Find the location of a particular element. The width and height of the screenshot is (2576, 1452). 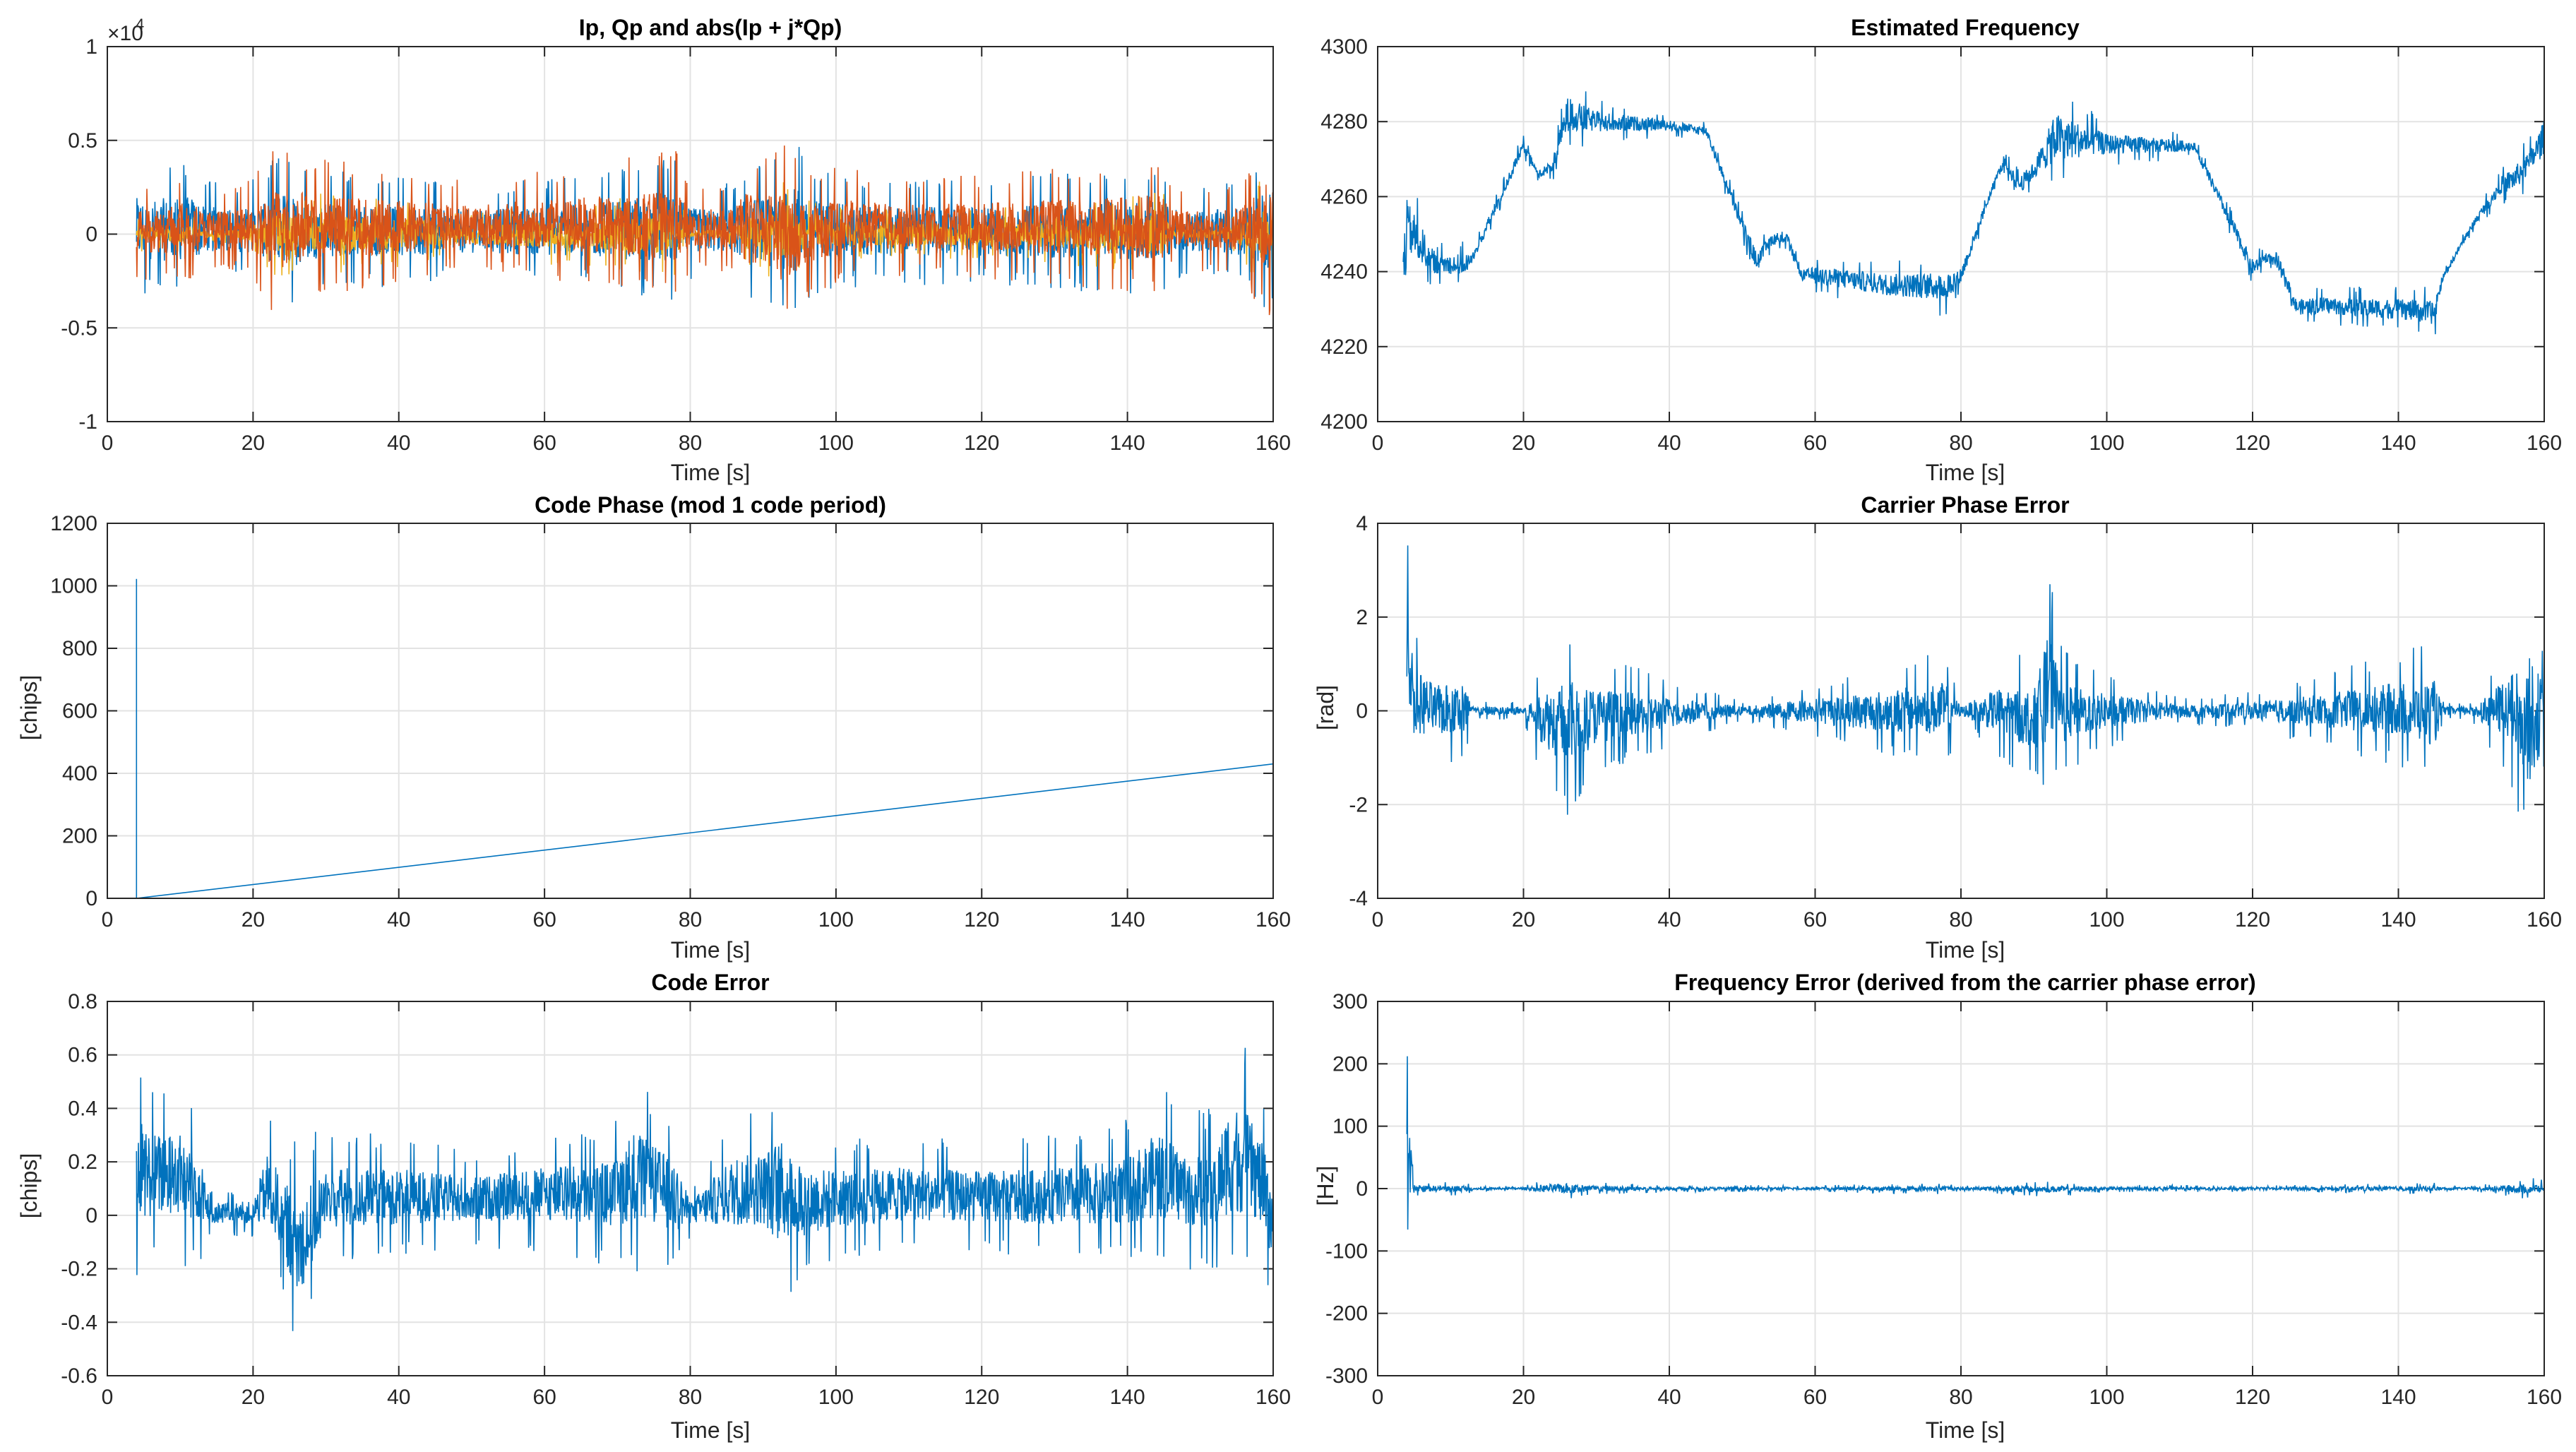

y-tick-label: 100 is located at coordinates (1350, 1127).